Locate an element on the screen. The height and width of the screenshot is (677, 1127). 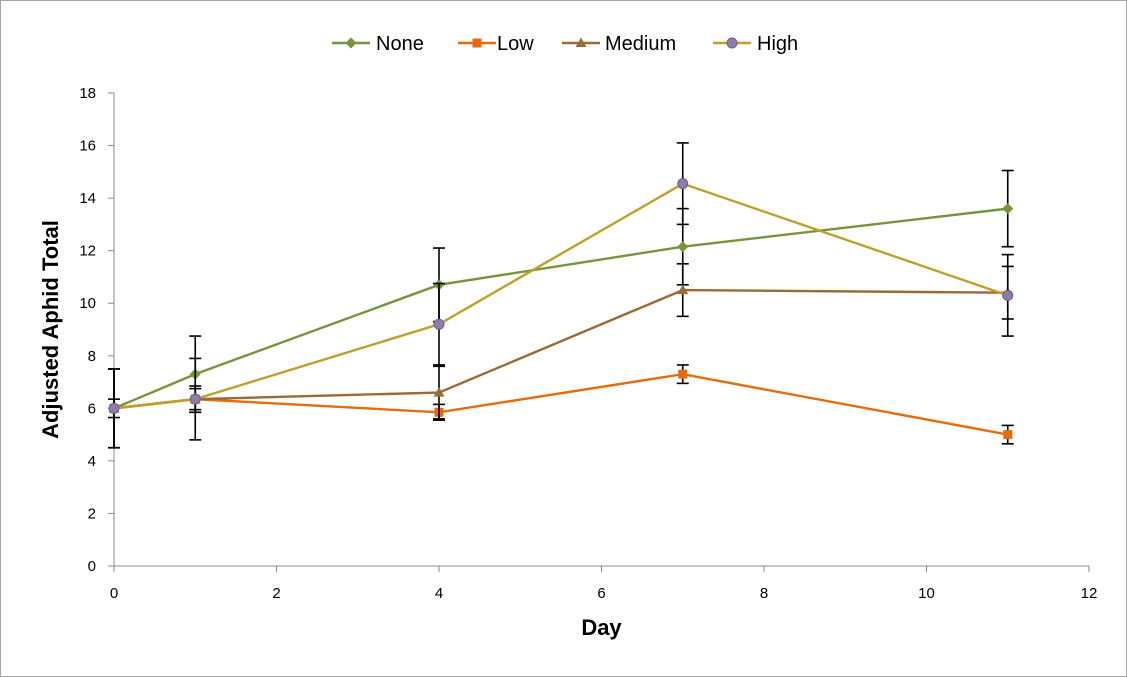
y-tick-label: 16 is located at coordinates (87, 146).